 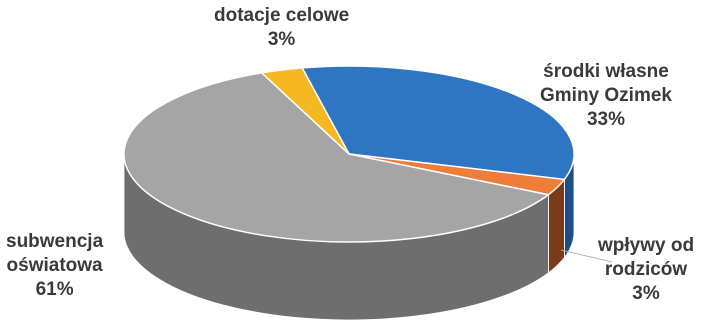 I want to click on slice-label-name: wpływy od, so click(x=646, y=246).